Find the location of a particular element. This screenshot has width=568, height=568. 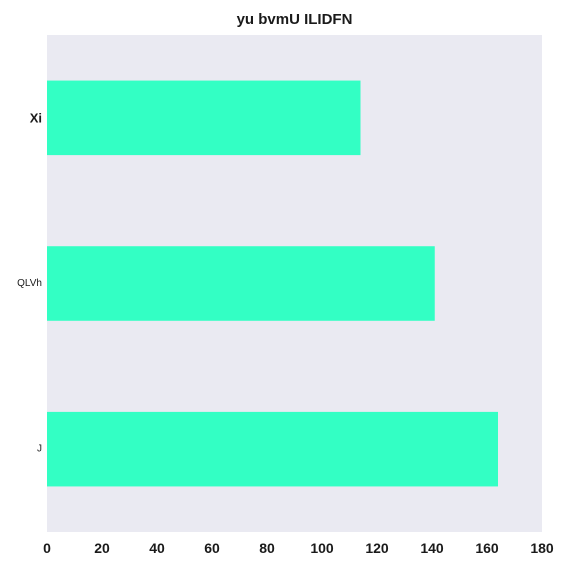

x-tick-label: 180 is located at coordinates (542, 548).